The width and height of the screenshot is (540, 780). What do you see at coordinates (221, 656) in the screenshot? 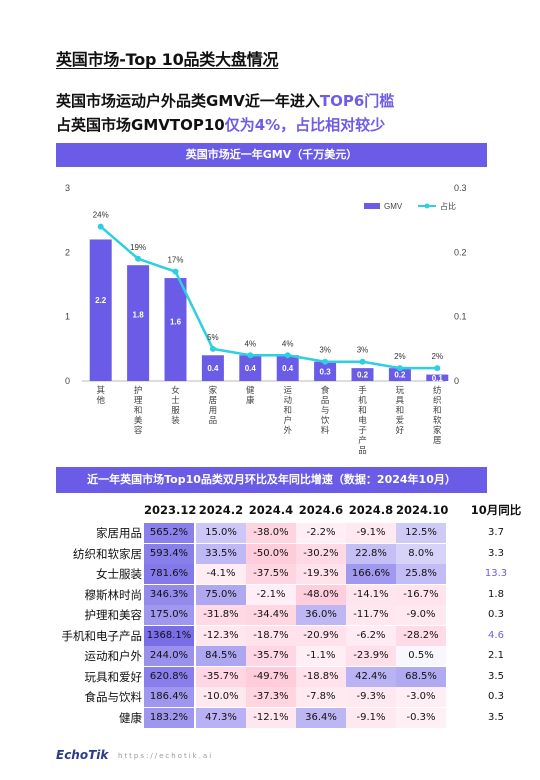
I see `table-cell: 84.5%` at bounding box center [221, 656].